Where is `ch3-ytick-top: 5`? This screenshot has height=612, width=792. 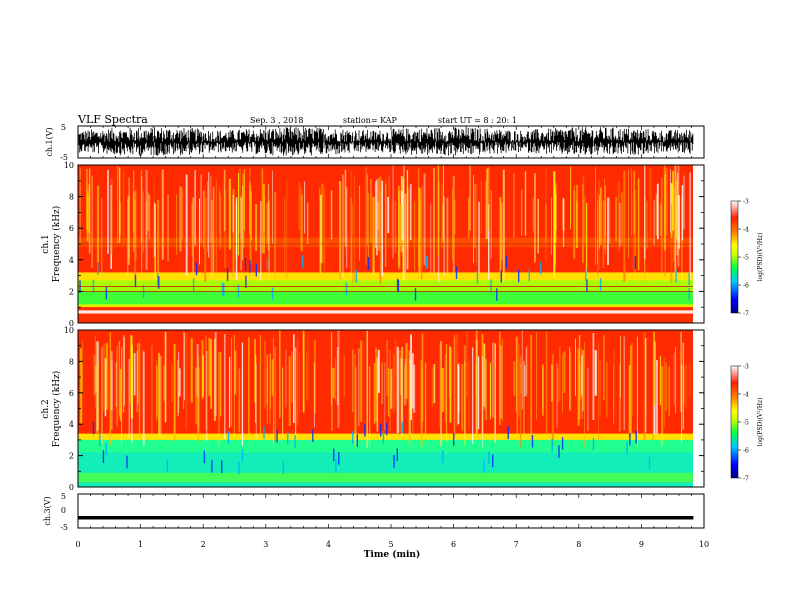 ch3-ytick-top: 5 is located at coordinates (63, 496).